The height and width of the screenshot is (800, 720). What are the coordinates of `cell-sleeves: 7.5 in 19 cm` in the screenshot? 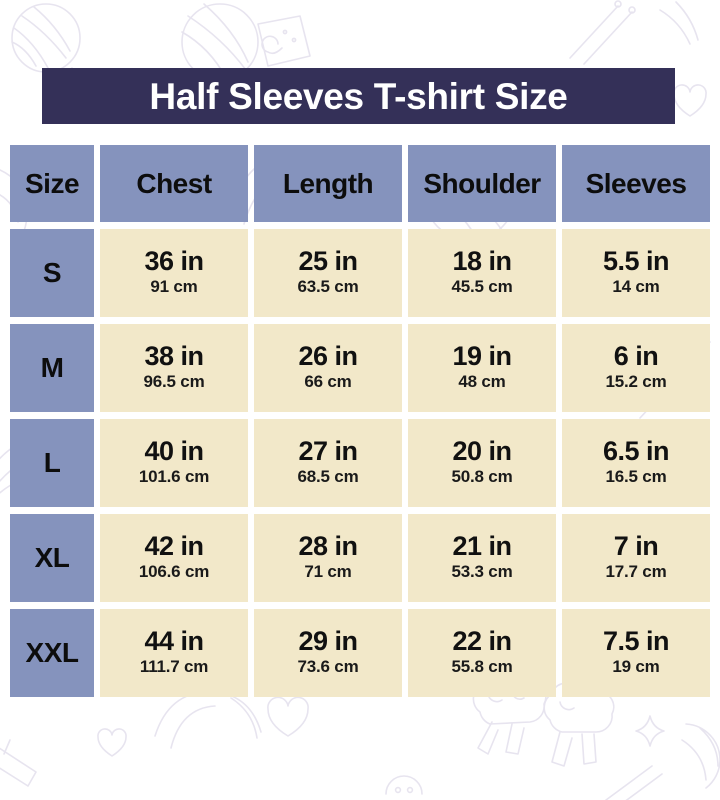 It's located at (636, 653).